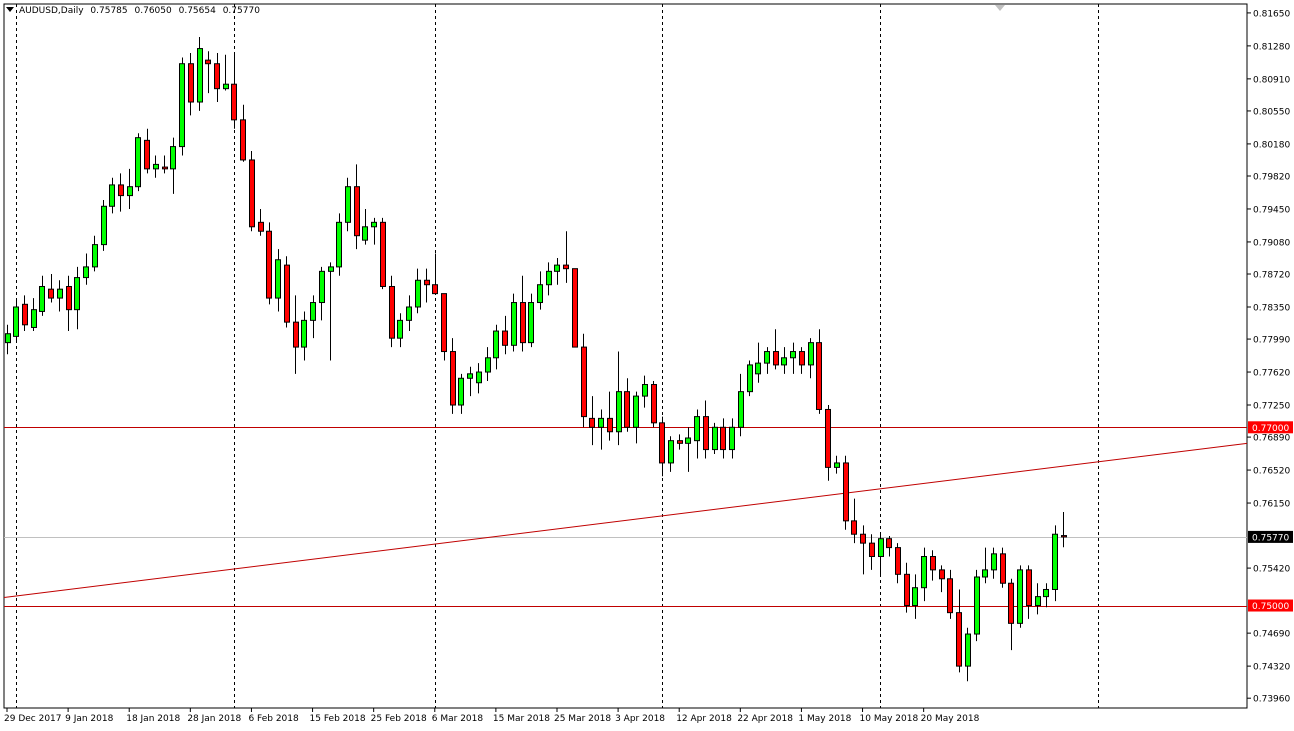  I want to click on x-tick-label: 10 May 2018, so click(889, 719).